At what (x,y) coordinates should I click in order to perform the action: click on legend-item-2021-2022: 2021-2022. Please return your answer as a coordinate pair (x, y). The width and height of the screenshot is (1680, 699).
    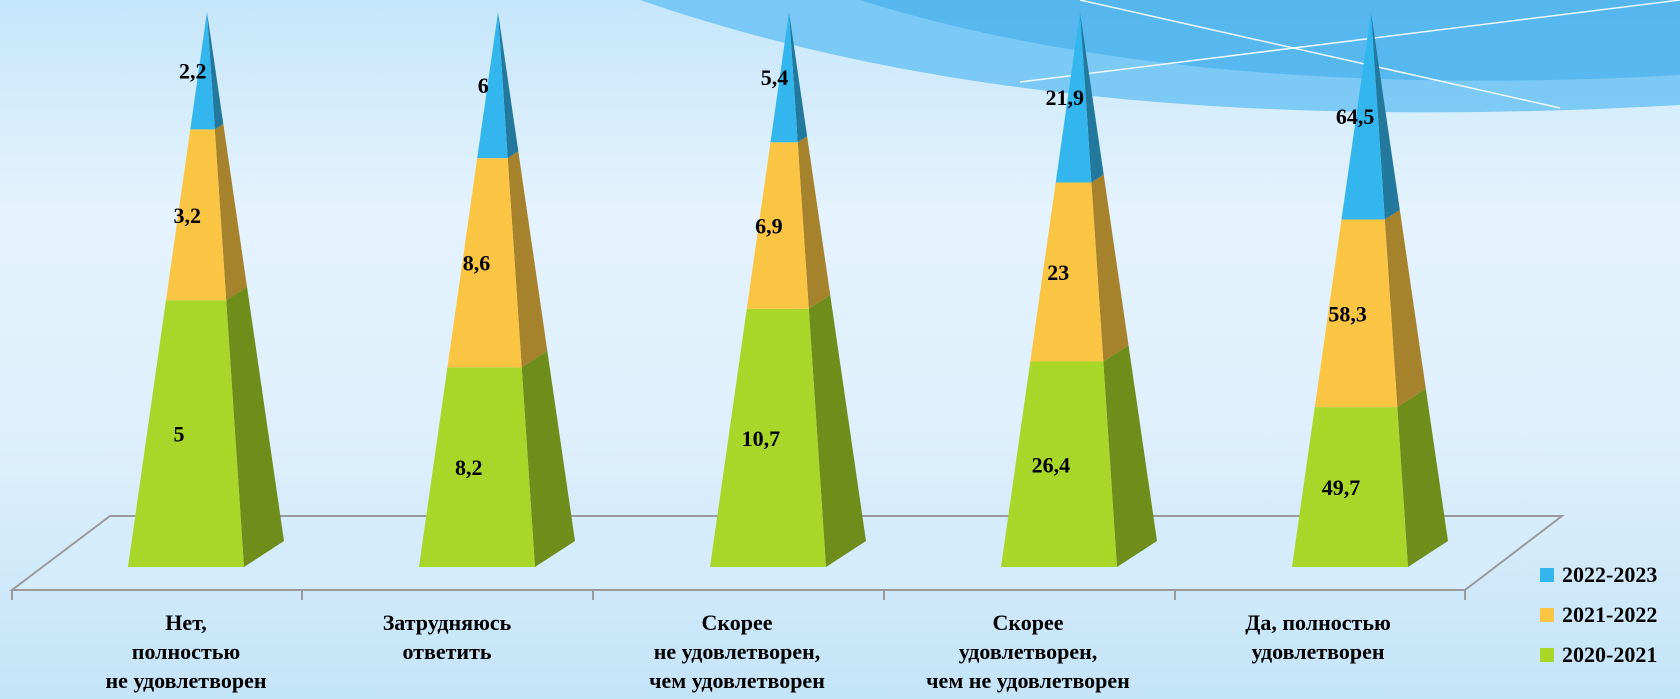
    Looking at the image, I should click on (1598, 614).